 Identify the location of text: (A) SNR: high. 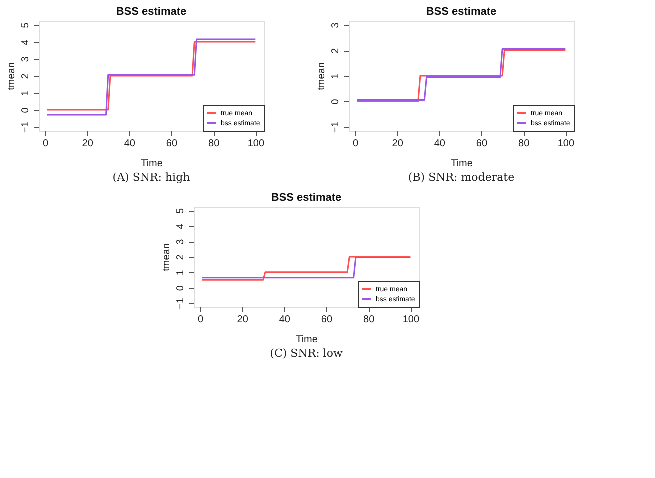
(151, 177).